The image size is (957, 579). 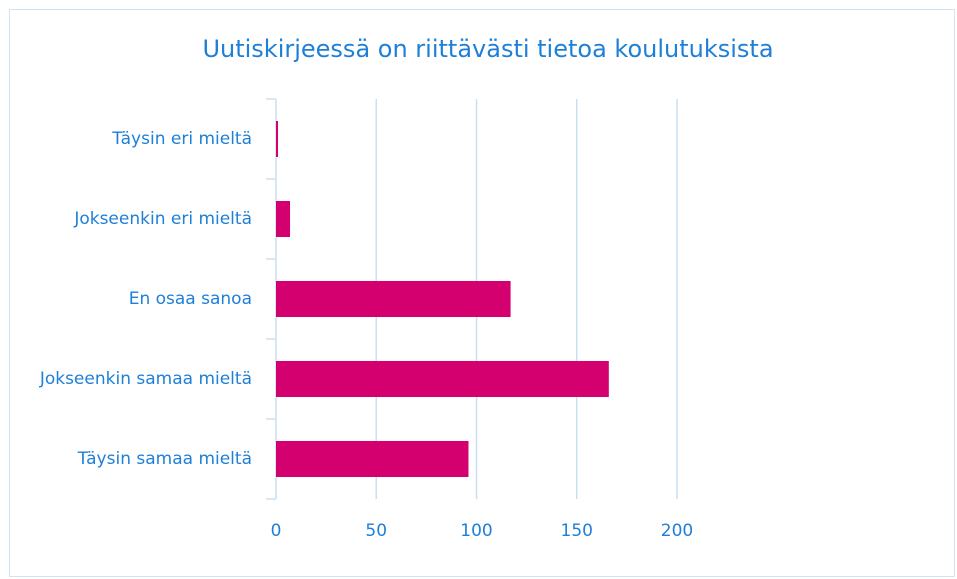 What do you see at coordinates (376, 531) in the screenshot?
I see `x-tick-label: 50` at bounding box center [376, 531].